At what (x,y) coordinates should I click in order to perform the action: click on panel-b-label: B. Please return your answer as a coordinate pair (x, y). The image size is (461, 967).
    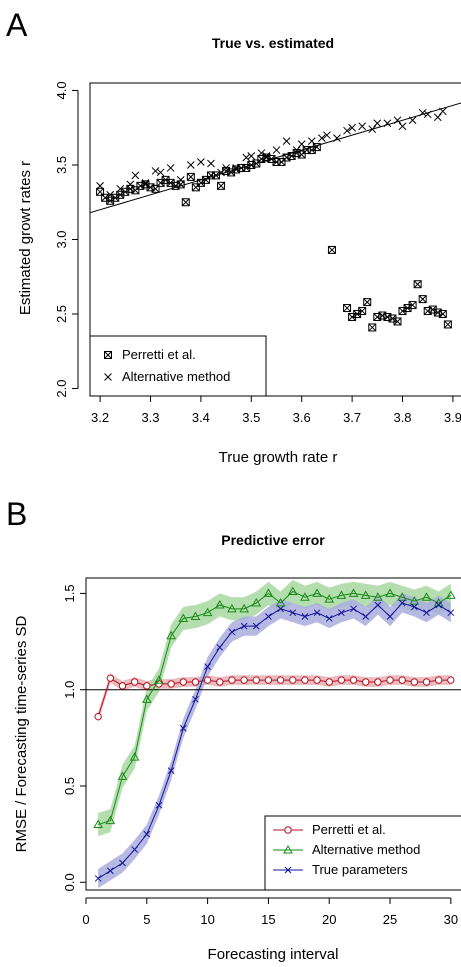
    Looking at the image, I should click on (16, 514).